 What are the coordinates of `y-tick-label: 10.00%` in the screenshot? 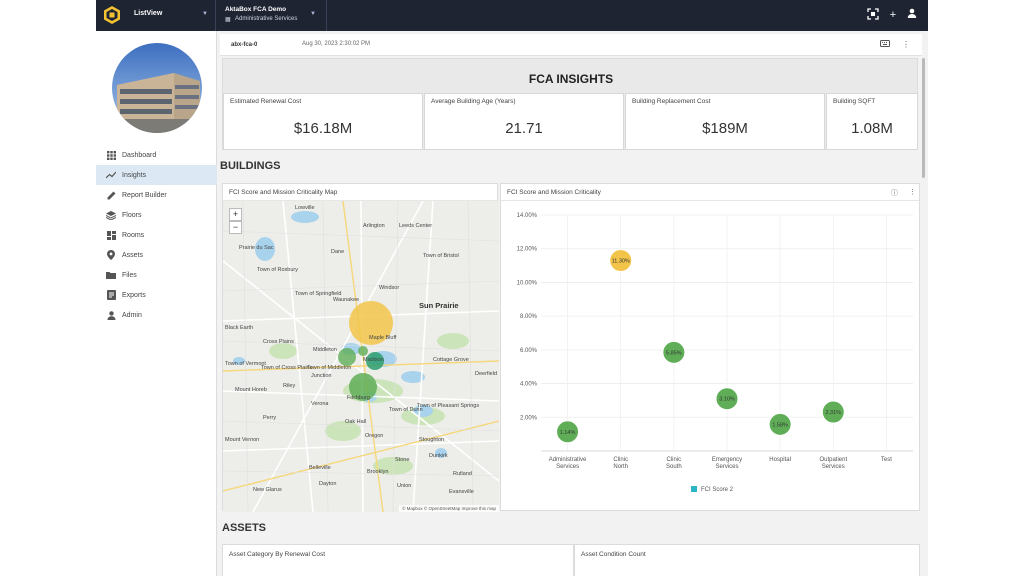 It's located at (527, 283).